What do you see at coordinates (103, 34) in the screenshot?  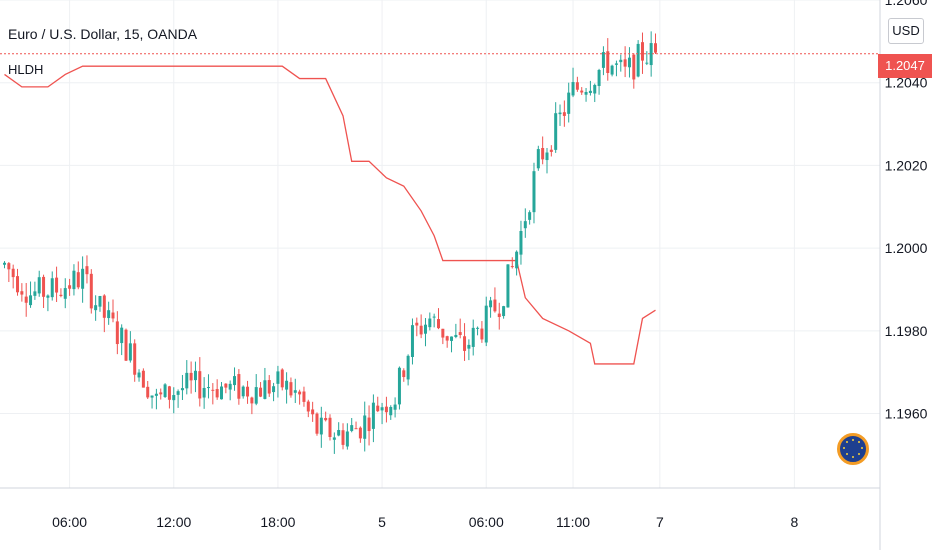 I see `symbol-title: Euro / U.S. Dollar, 15, OANDA` at bounding box center [103, 34].